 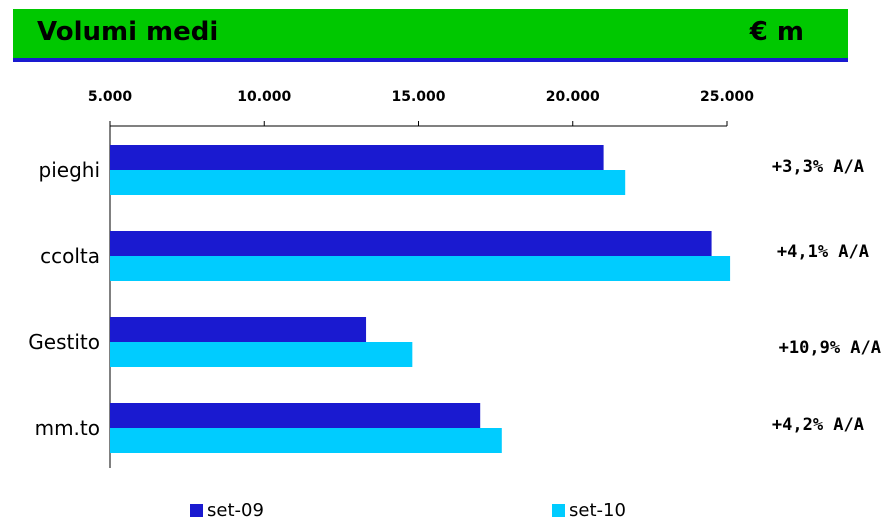 I want to click on category-label: ccolta, so click(x=70, y=256).